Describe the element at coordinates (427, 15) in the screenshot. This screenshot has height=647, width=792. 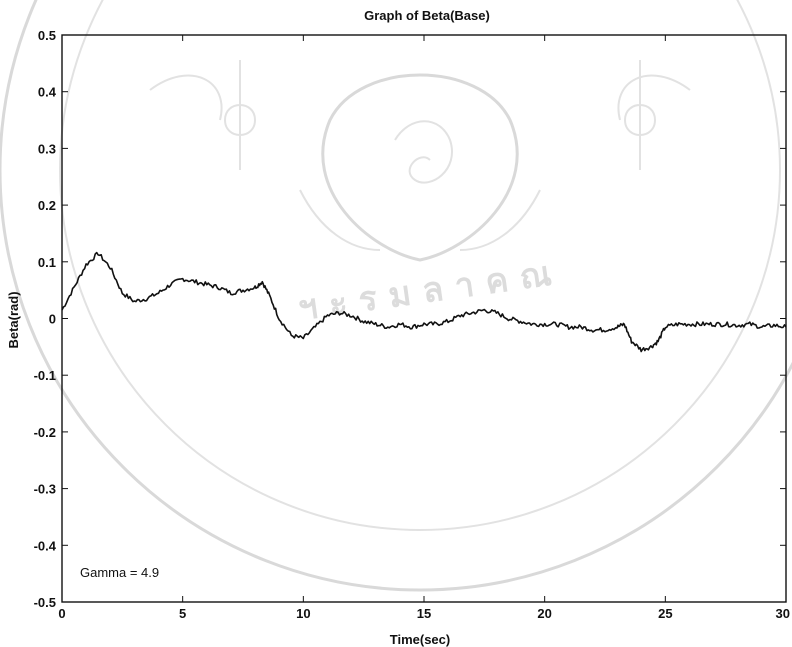
I see `chart-title: Graph of Beta(Base)` at that location.